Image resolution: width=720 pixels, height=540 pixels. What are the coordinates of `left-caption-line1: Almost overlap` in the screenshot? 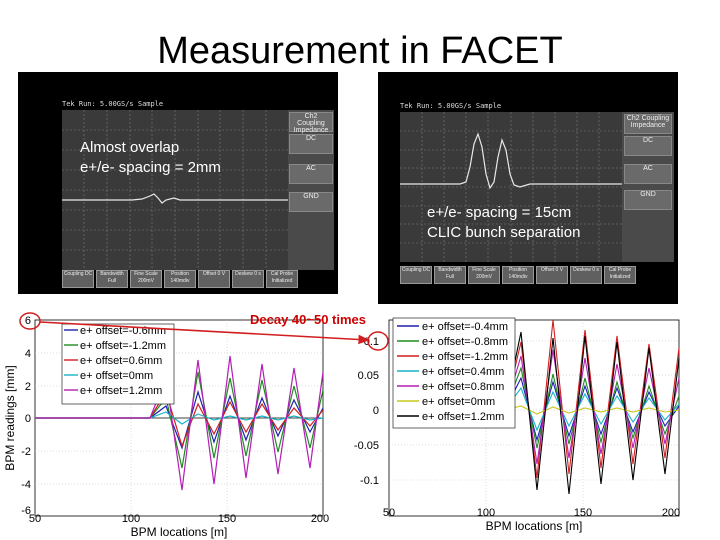 It's located at (130, 147).